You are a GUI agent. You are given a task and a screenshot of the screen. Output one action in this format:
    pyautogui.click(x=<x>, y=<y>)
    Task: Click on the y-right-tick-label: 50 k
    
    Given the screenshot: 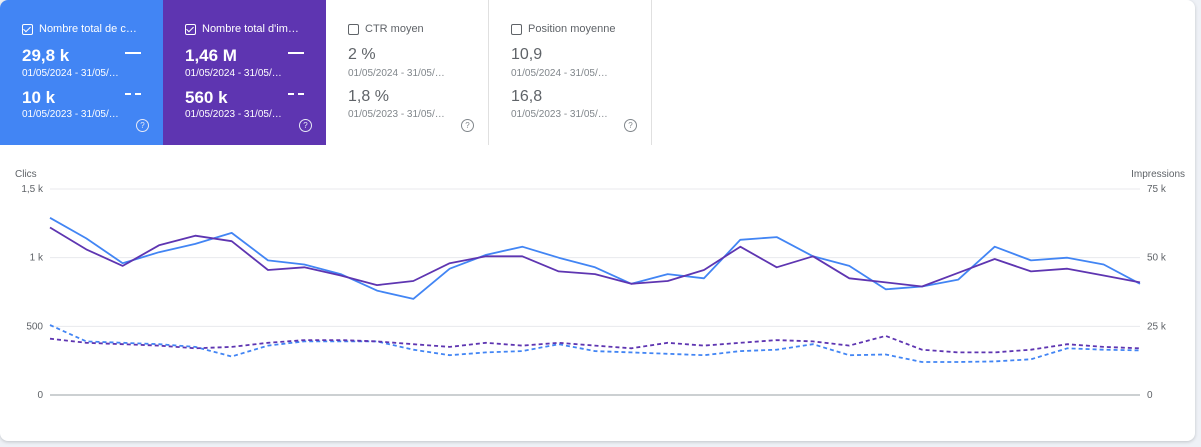 What is the action you would take?
    pyautogui.click(x=1157, y=258)
    